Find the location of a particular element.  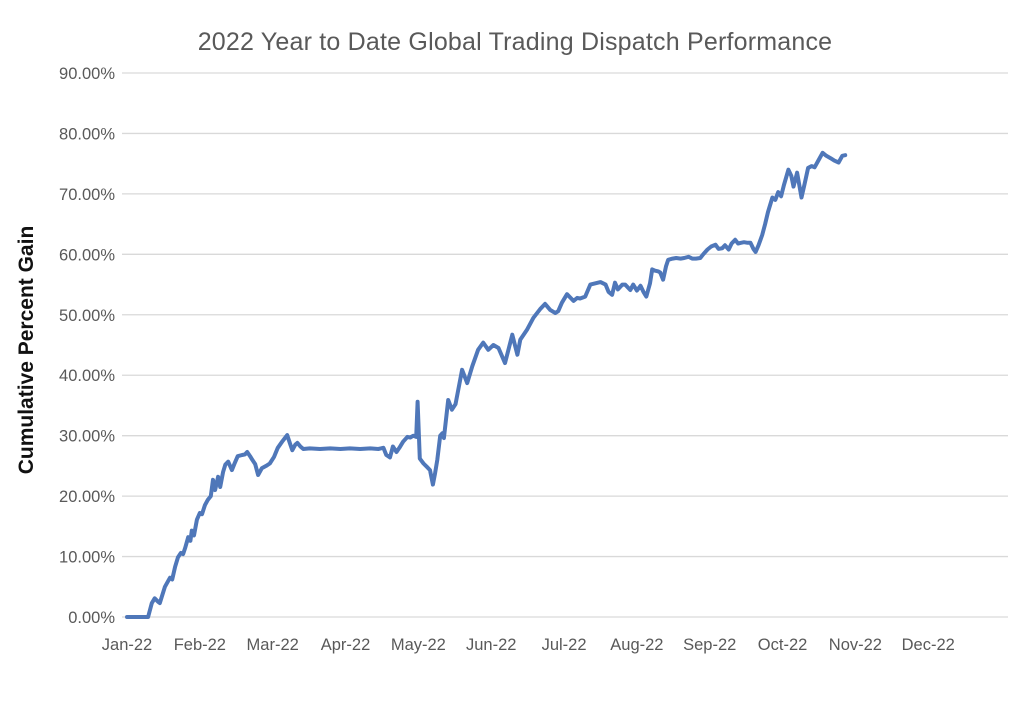

y-tick-label: 0.00% is located at coordinates (91, 618).